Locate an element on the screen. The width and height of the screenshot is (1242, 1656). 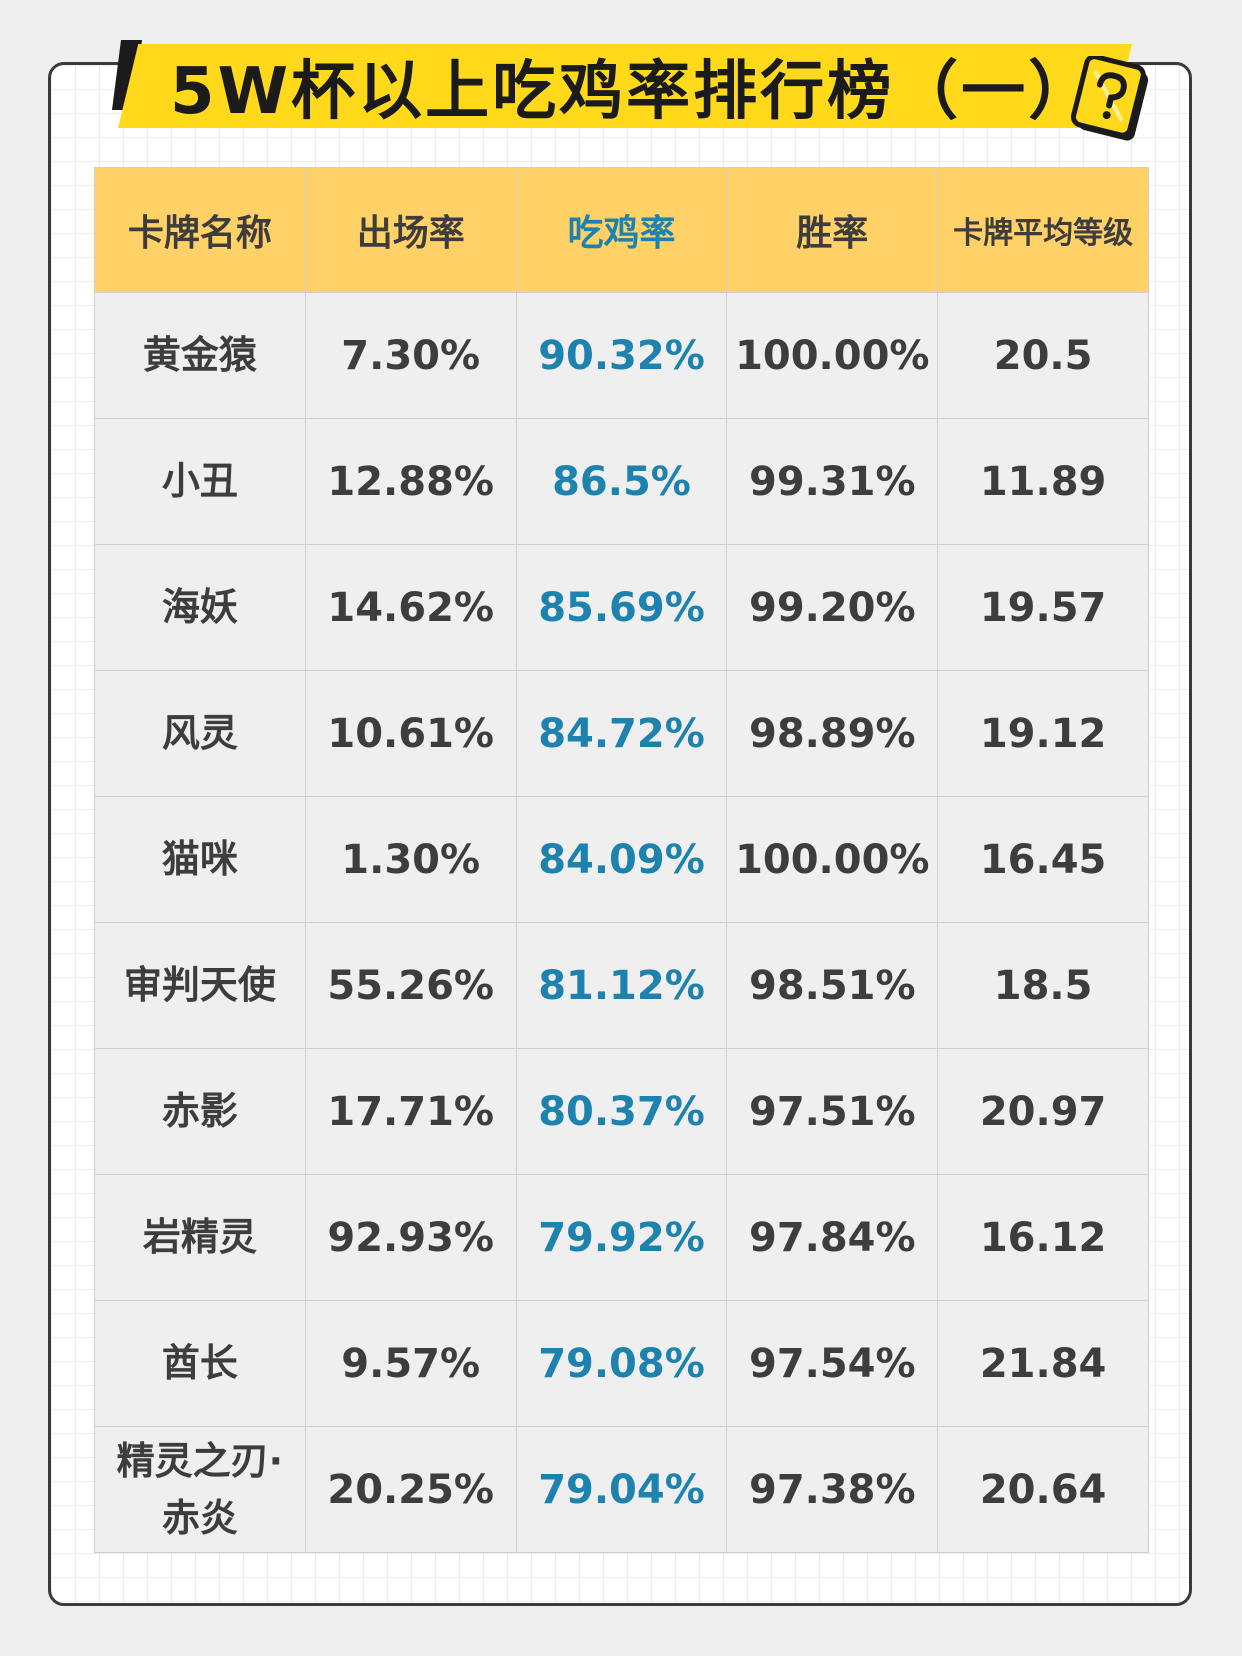
cell-card-name: 海妖 is located at coordinates (200, 607).